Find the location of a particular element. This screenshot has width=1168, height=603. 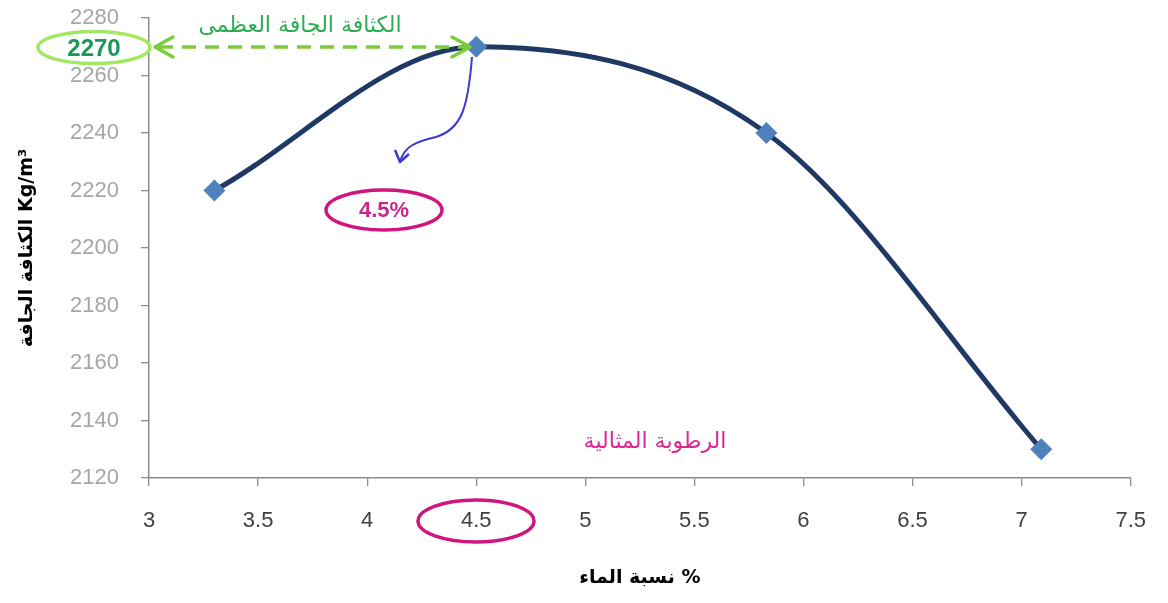

y-tick-label: 2220 is located at coordinates (94, 189).